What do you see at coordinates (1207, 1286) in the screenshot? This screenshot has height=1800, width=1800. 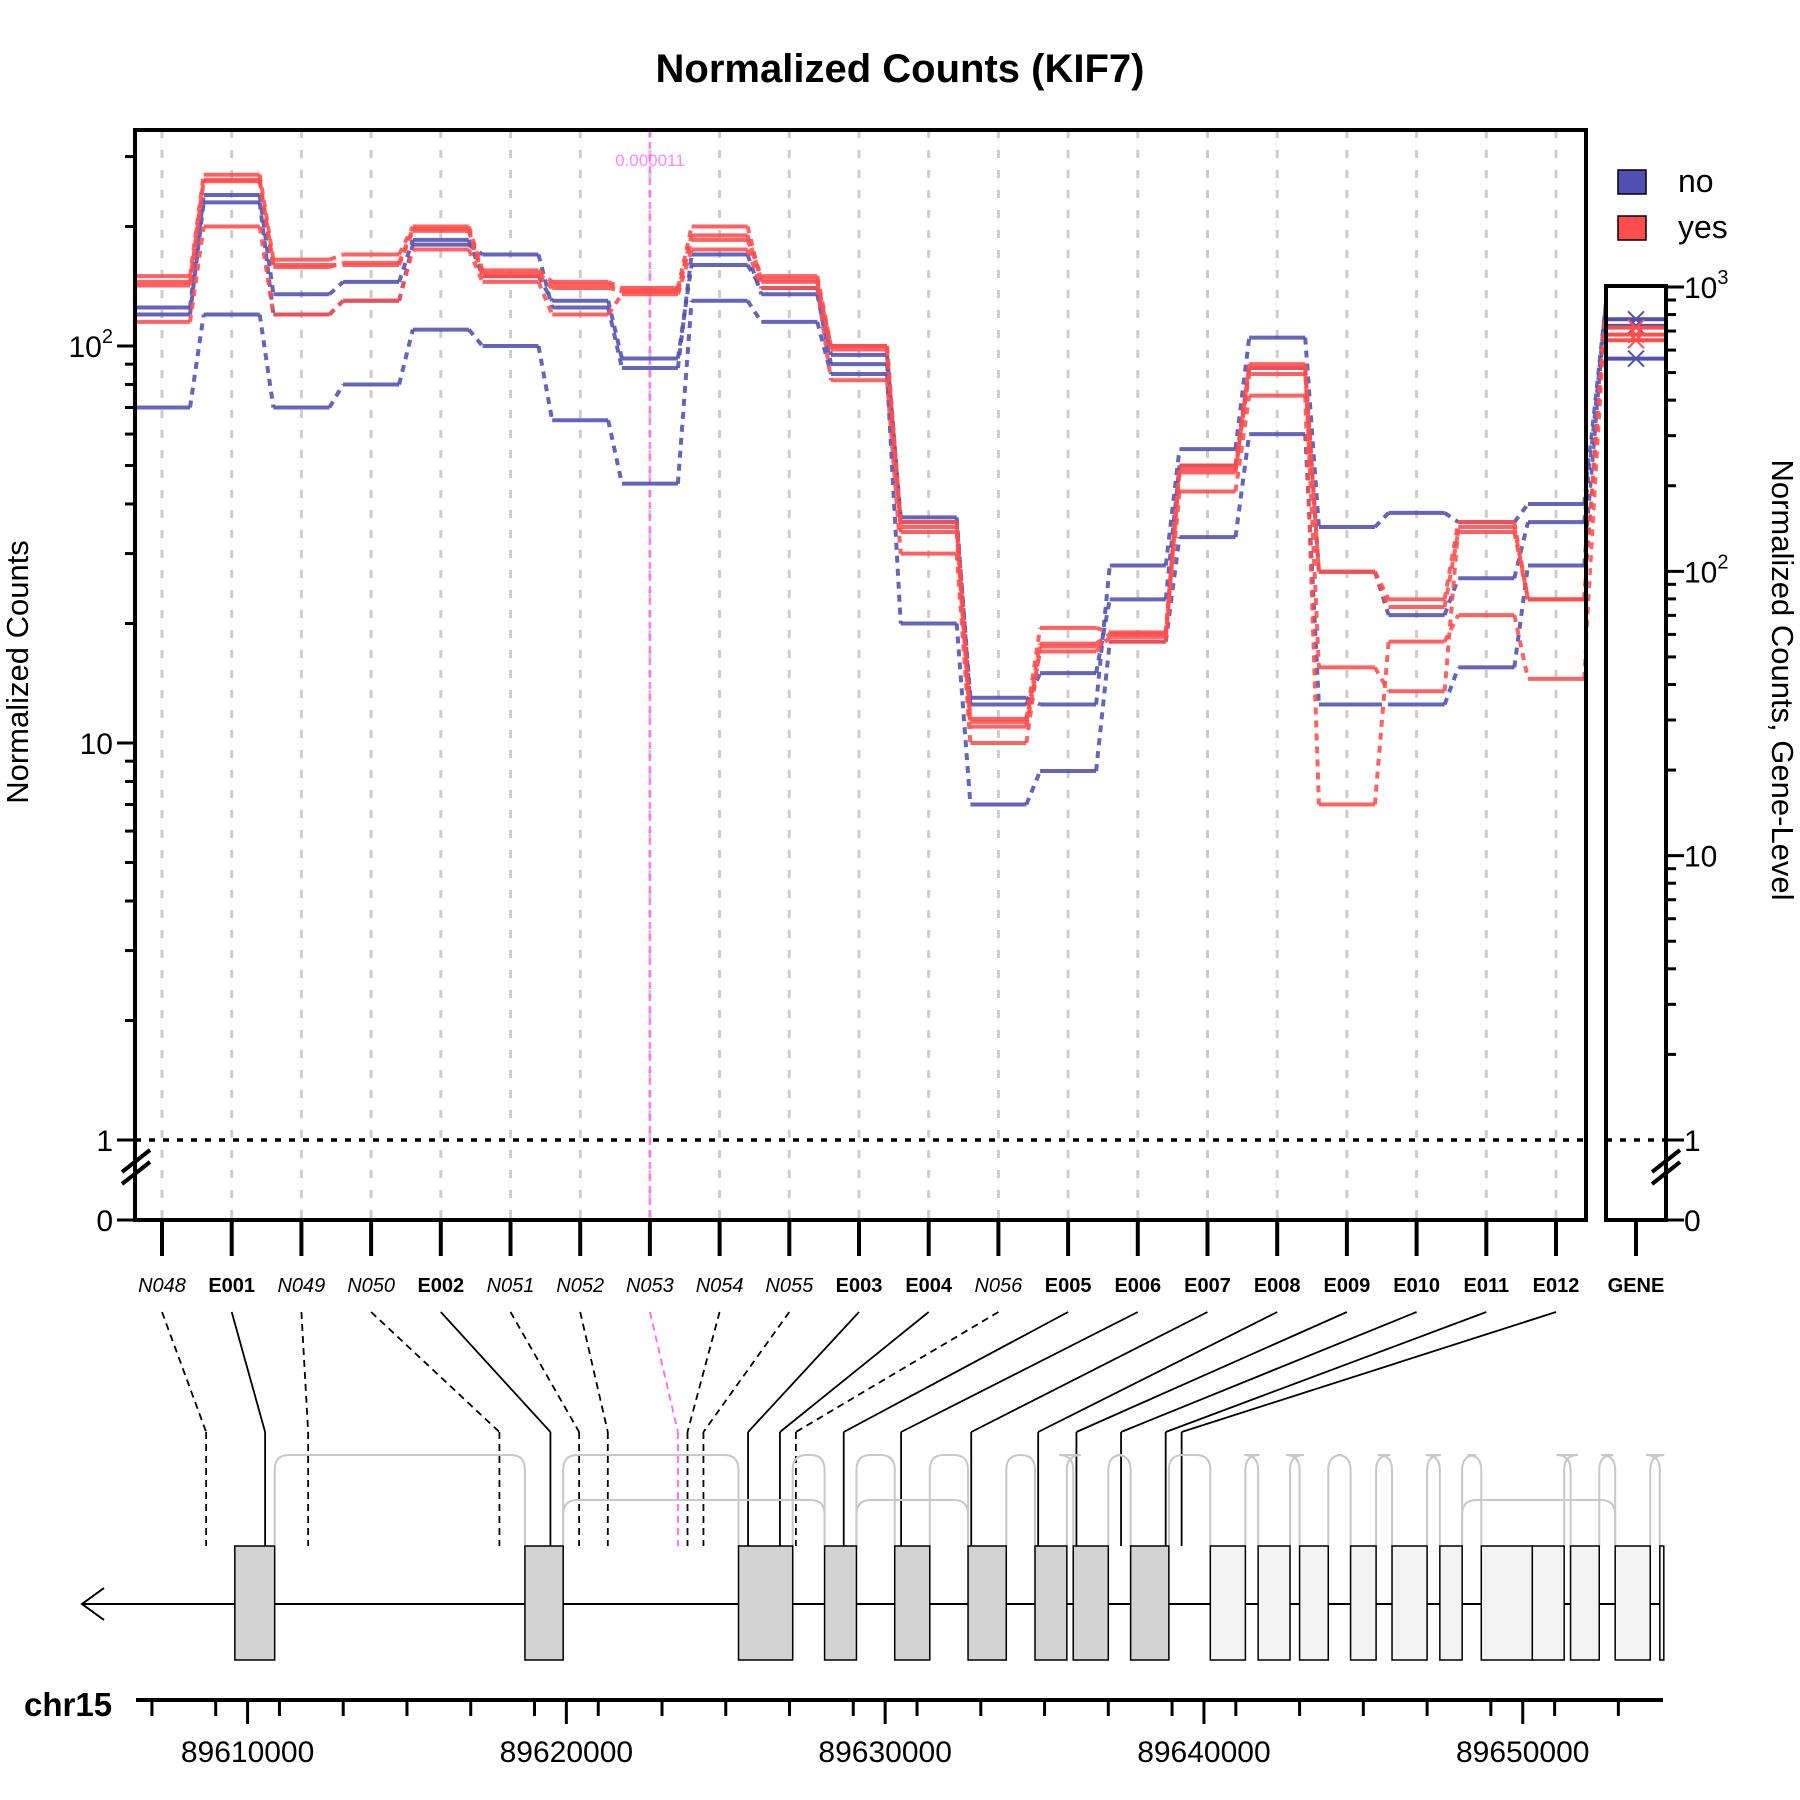 I see `feature-label-E007: E007` at bounding box center [1207, 1286].